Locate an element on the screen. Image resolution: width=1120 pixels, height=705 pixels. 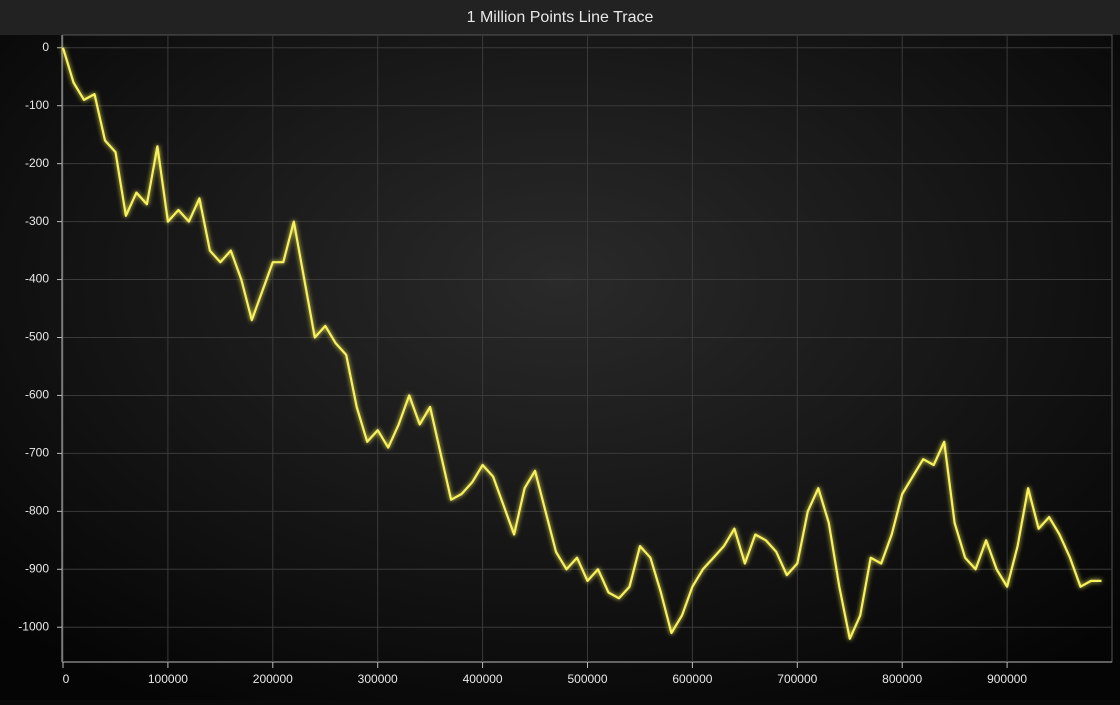
y-tick-label: -200 is located at coordinates (37, 163).